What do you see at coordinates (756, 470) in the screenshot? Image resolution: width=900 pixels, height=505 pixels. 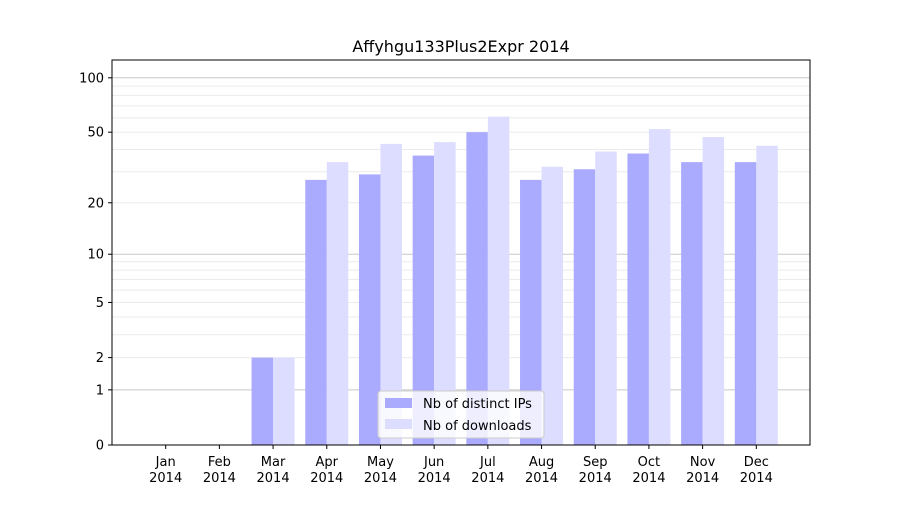 I see `x-tick-label: Dec 2014` at bounding box center [756, 470].